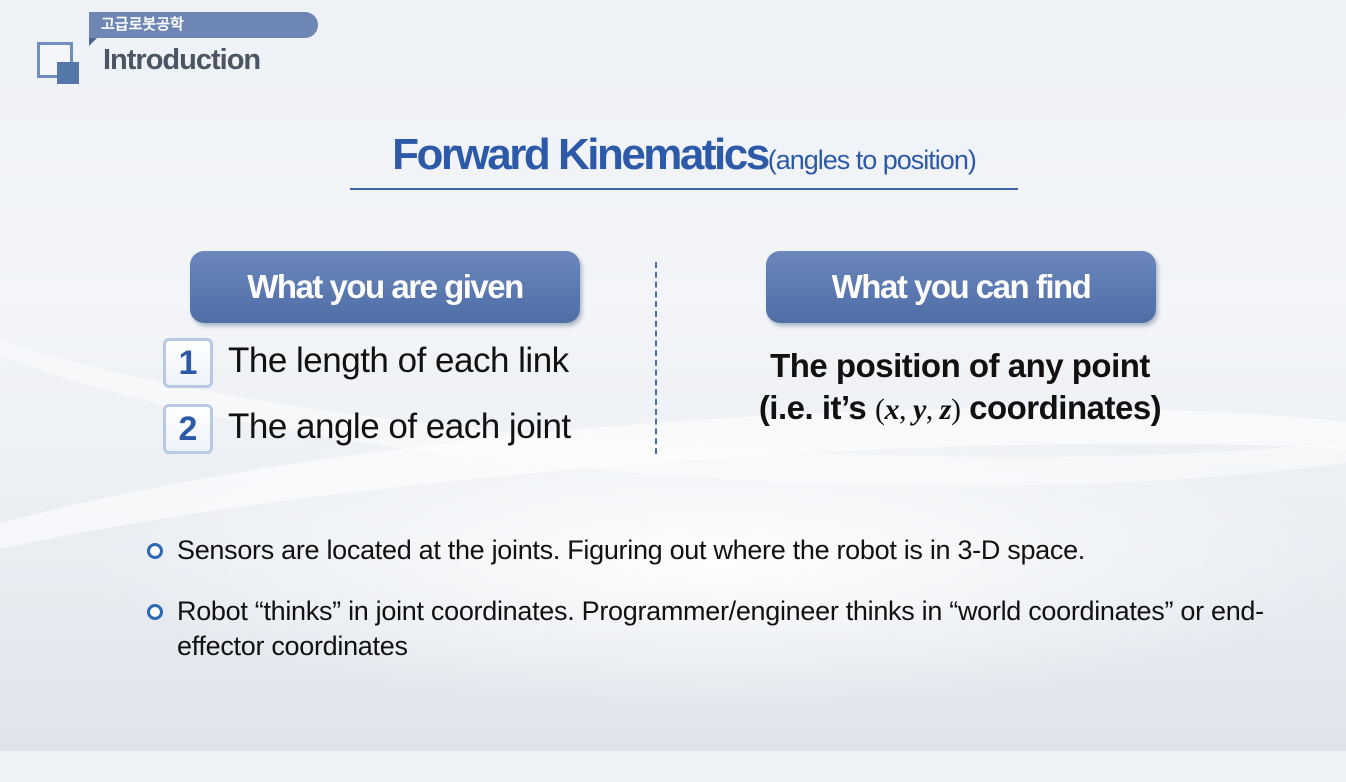  Describe the element at coordinates (656, 358) in the screenshot. I see `column-divider` at that location.